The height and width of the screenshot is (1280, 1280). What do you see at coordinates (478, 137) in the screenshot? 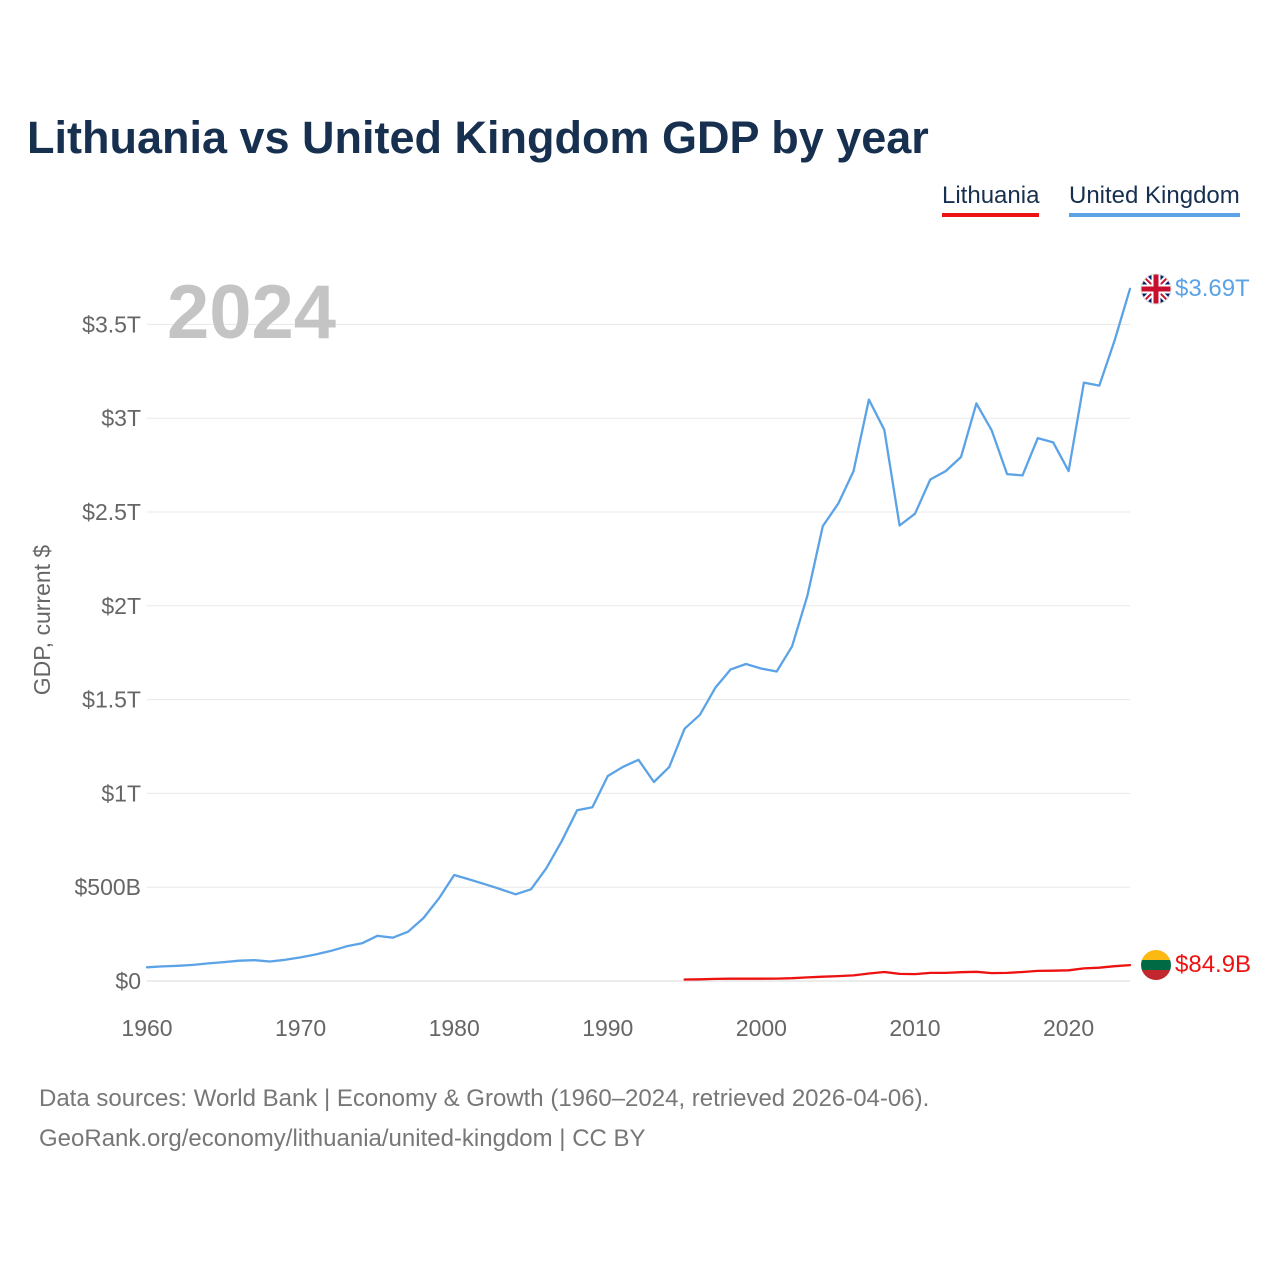
I see `chart-title: Lithuania vs United Kingdom GDP by year` at bounding box center [478, 137].